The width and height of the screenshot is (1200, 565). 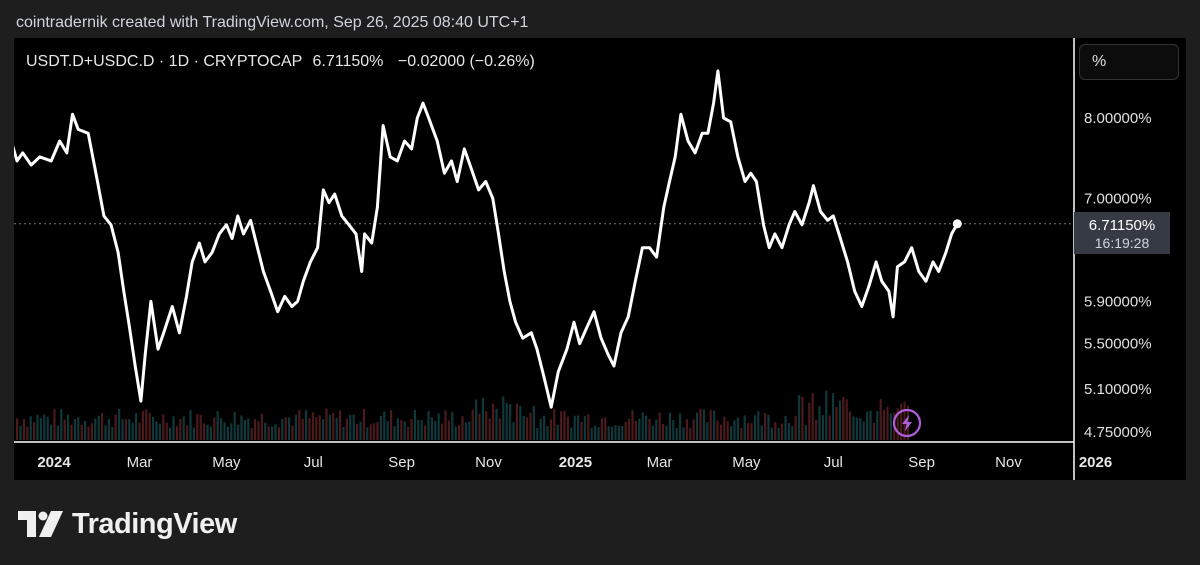 What do you see at coordinates (127, 524) in the screenshot?
I see `tradingview-brand: TradingView` at bounding box center [127, 524].